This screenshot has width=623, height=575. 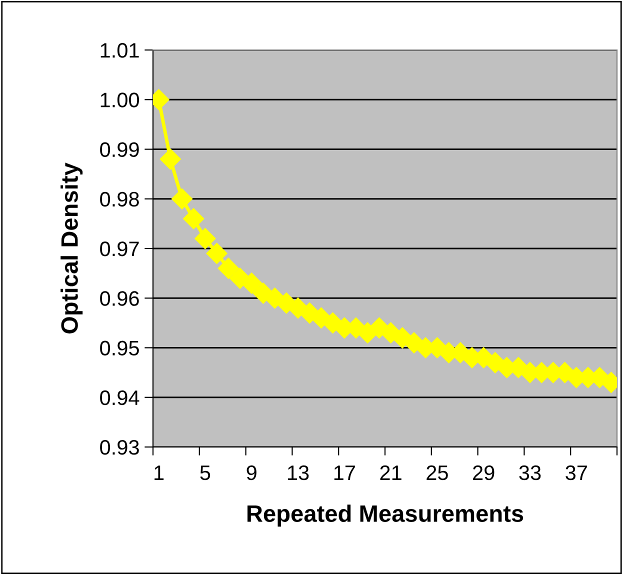 I want to click on x-axis-title: Repeated Measurements, so click(x=385, y=515).